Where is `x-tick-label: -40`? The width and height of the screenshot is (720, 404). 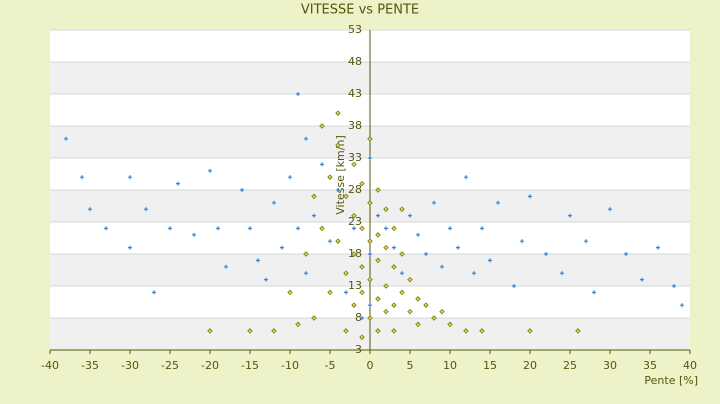 x-tick-label: -40 is located at coordinates (50, 365).